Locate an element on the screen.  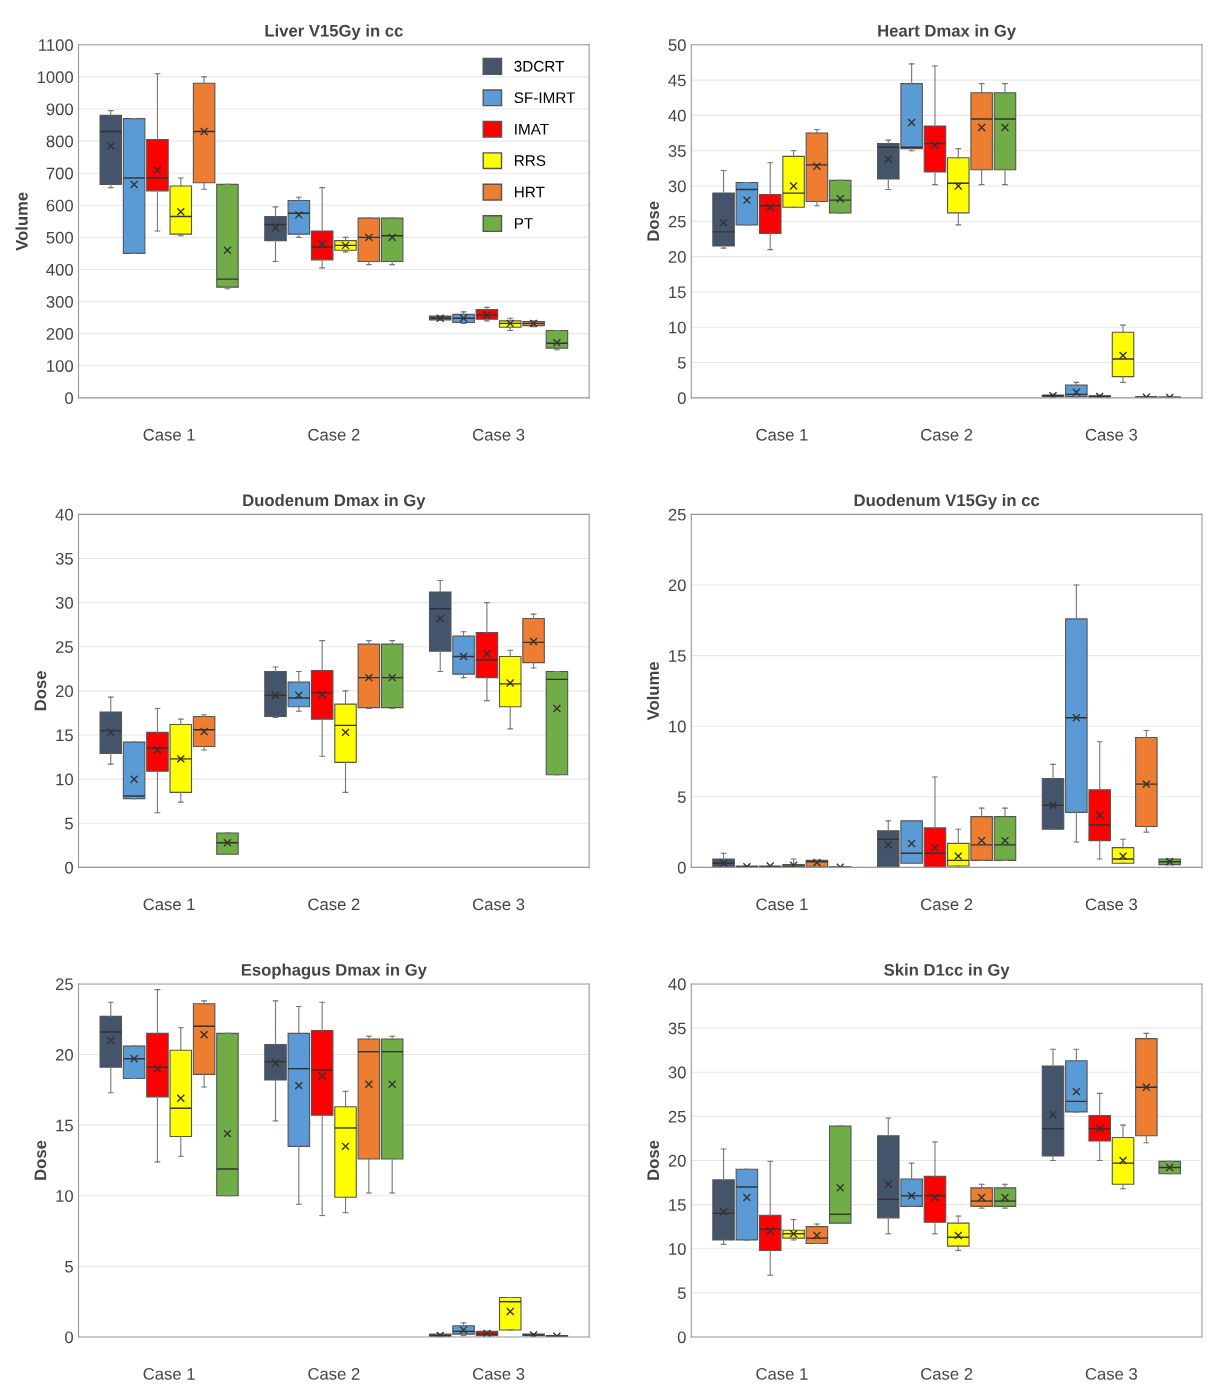
chart-title: Heart Dmax in Gy is located at coordinates (947, 32).